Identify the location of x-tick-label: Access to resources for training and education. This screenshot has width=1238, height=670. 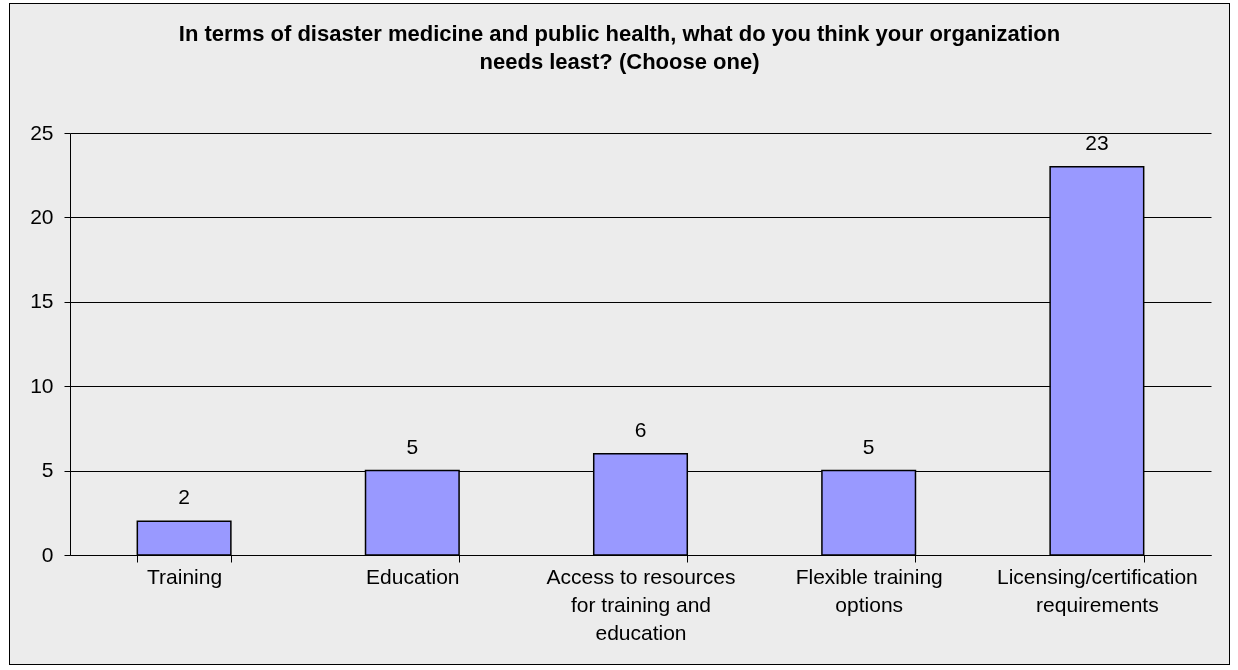
(641, 604).